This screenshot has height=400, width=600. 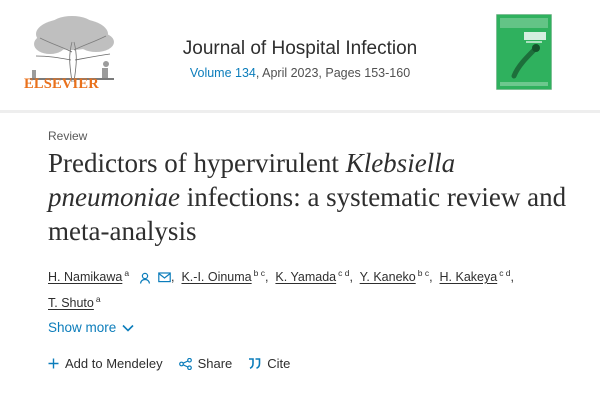 What do you see at coordinates (53, 363) in the screenshot?
I see `plus-icon` at bounding box center [53, 363].